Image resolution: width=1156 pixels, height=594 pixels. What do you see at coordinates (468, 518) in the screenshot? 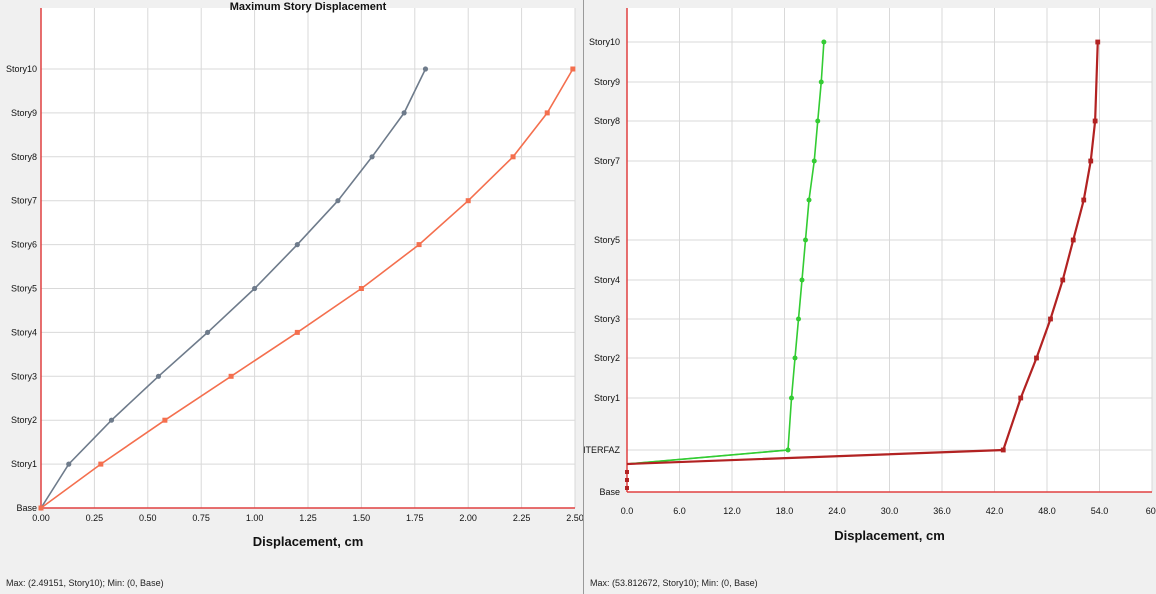
I see `x-tick-label: 2.00` at bounding box center [468, 518].